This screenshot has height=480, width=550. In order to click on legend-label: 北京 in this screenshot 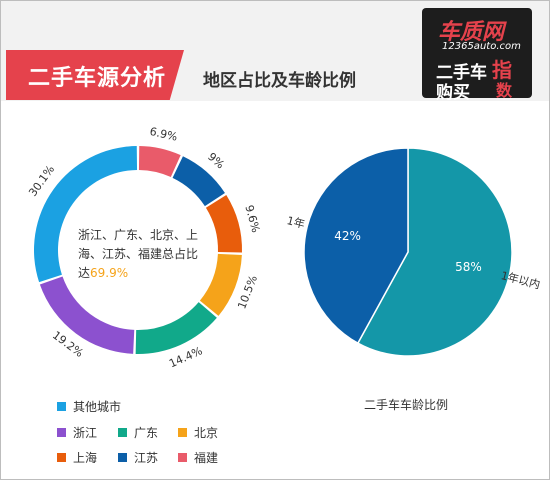, I will do `click(206, 433)`.